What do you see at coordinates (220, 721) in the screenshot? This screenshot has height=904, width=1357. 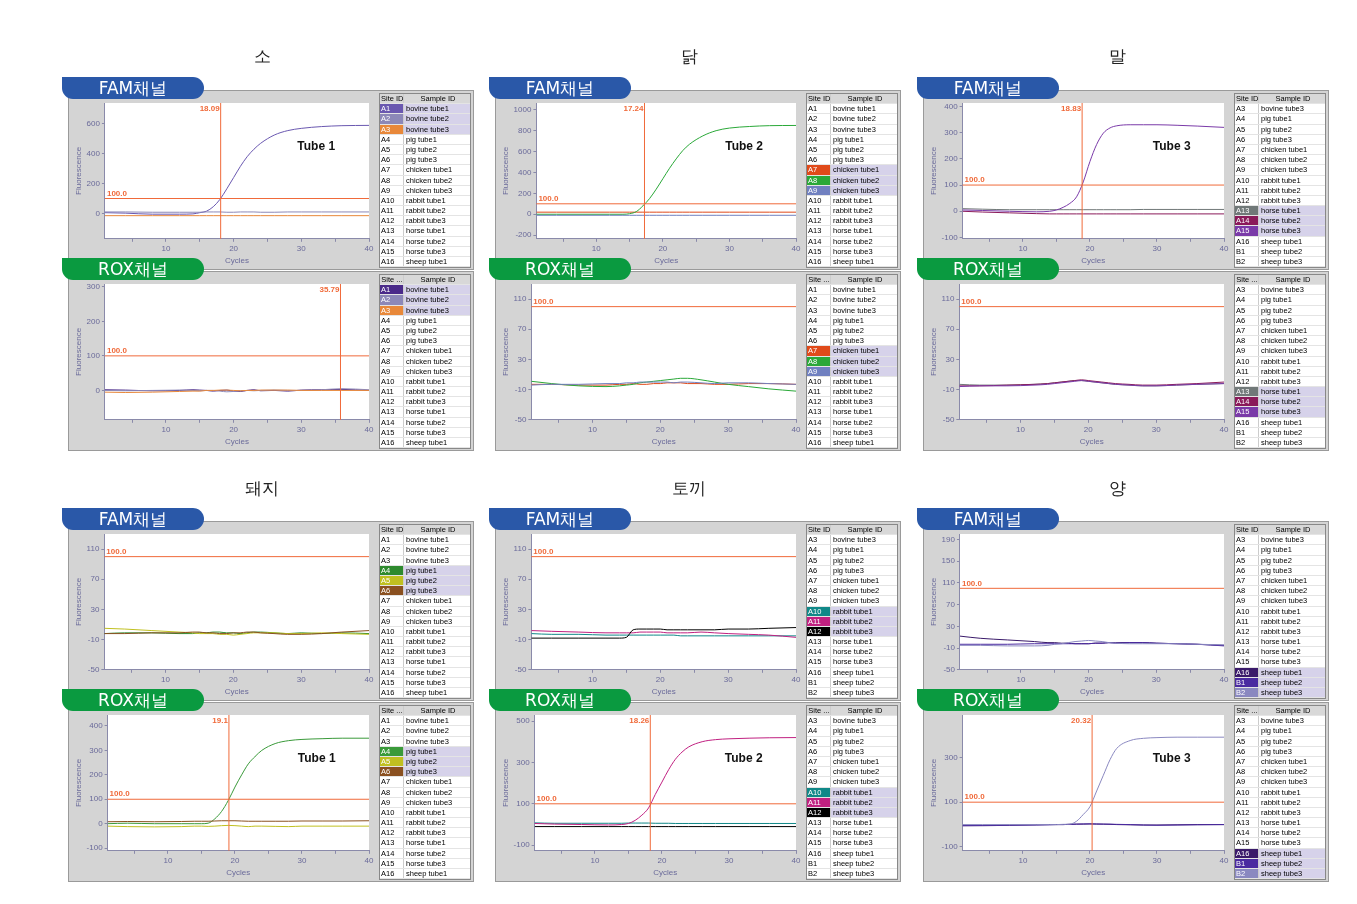 I see `ref-line-label: 19.1` at bounding box center [220, 721].